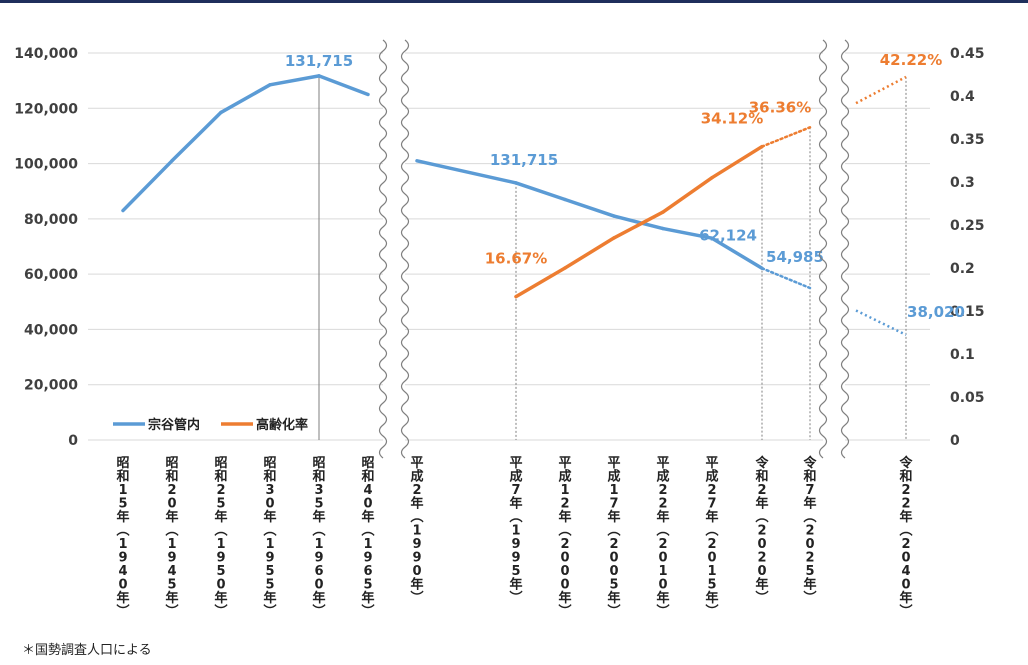 This screenshot has width=1028, height=665. I want to click on y-right-tick-label: 0.05, so click(967, 398).